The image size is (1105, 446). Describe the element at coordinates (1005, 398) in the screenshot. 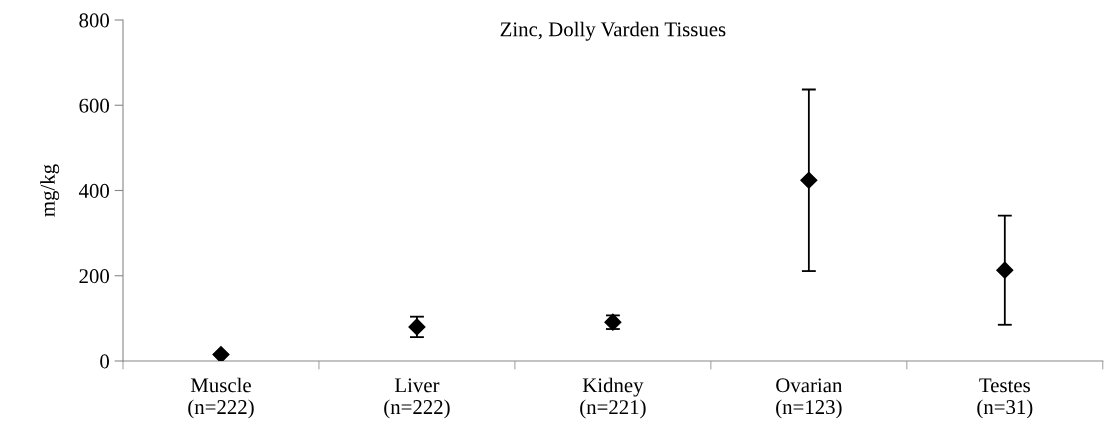

I see `x-tick-label: Testes (n=31)` at that location.